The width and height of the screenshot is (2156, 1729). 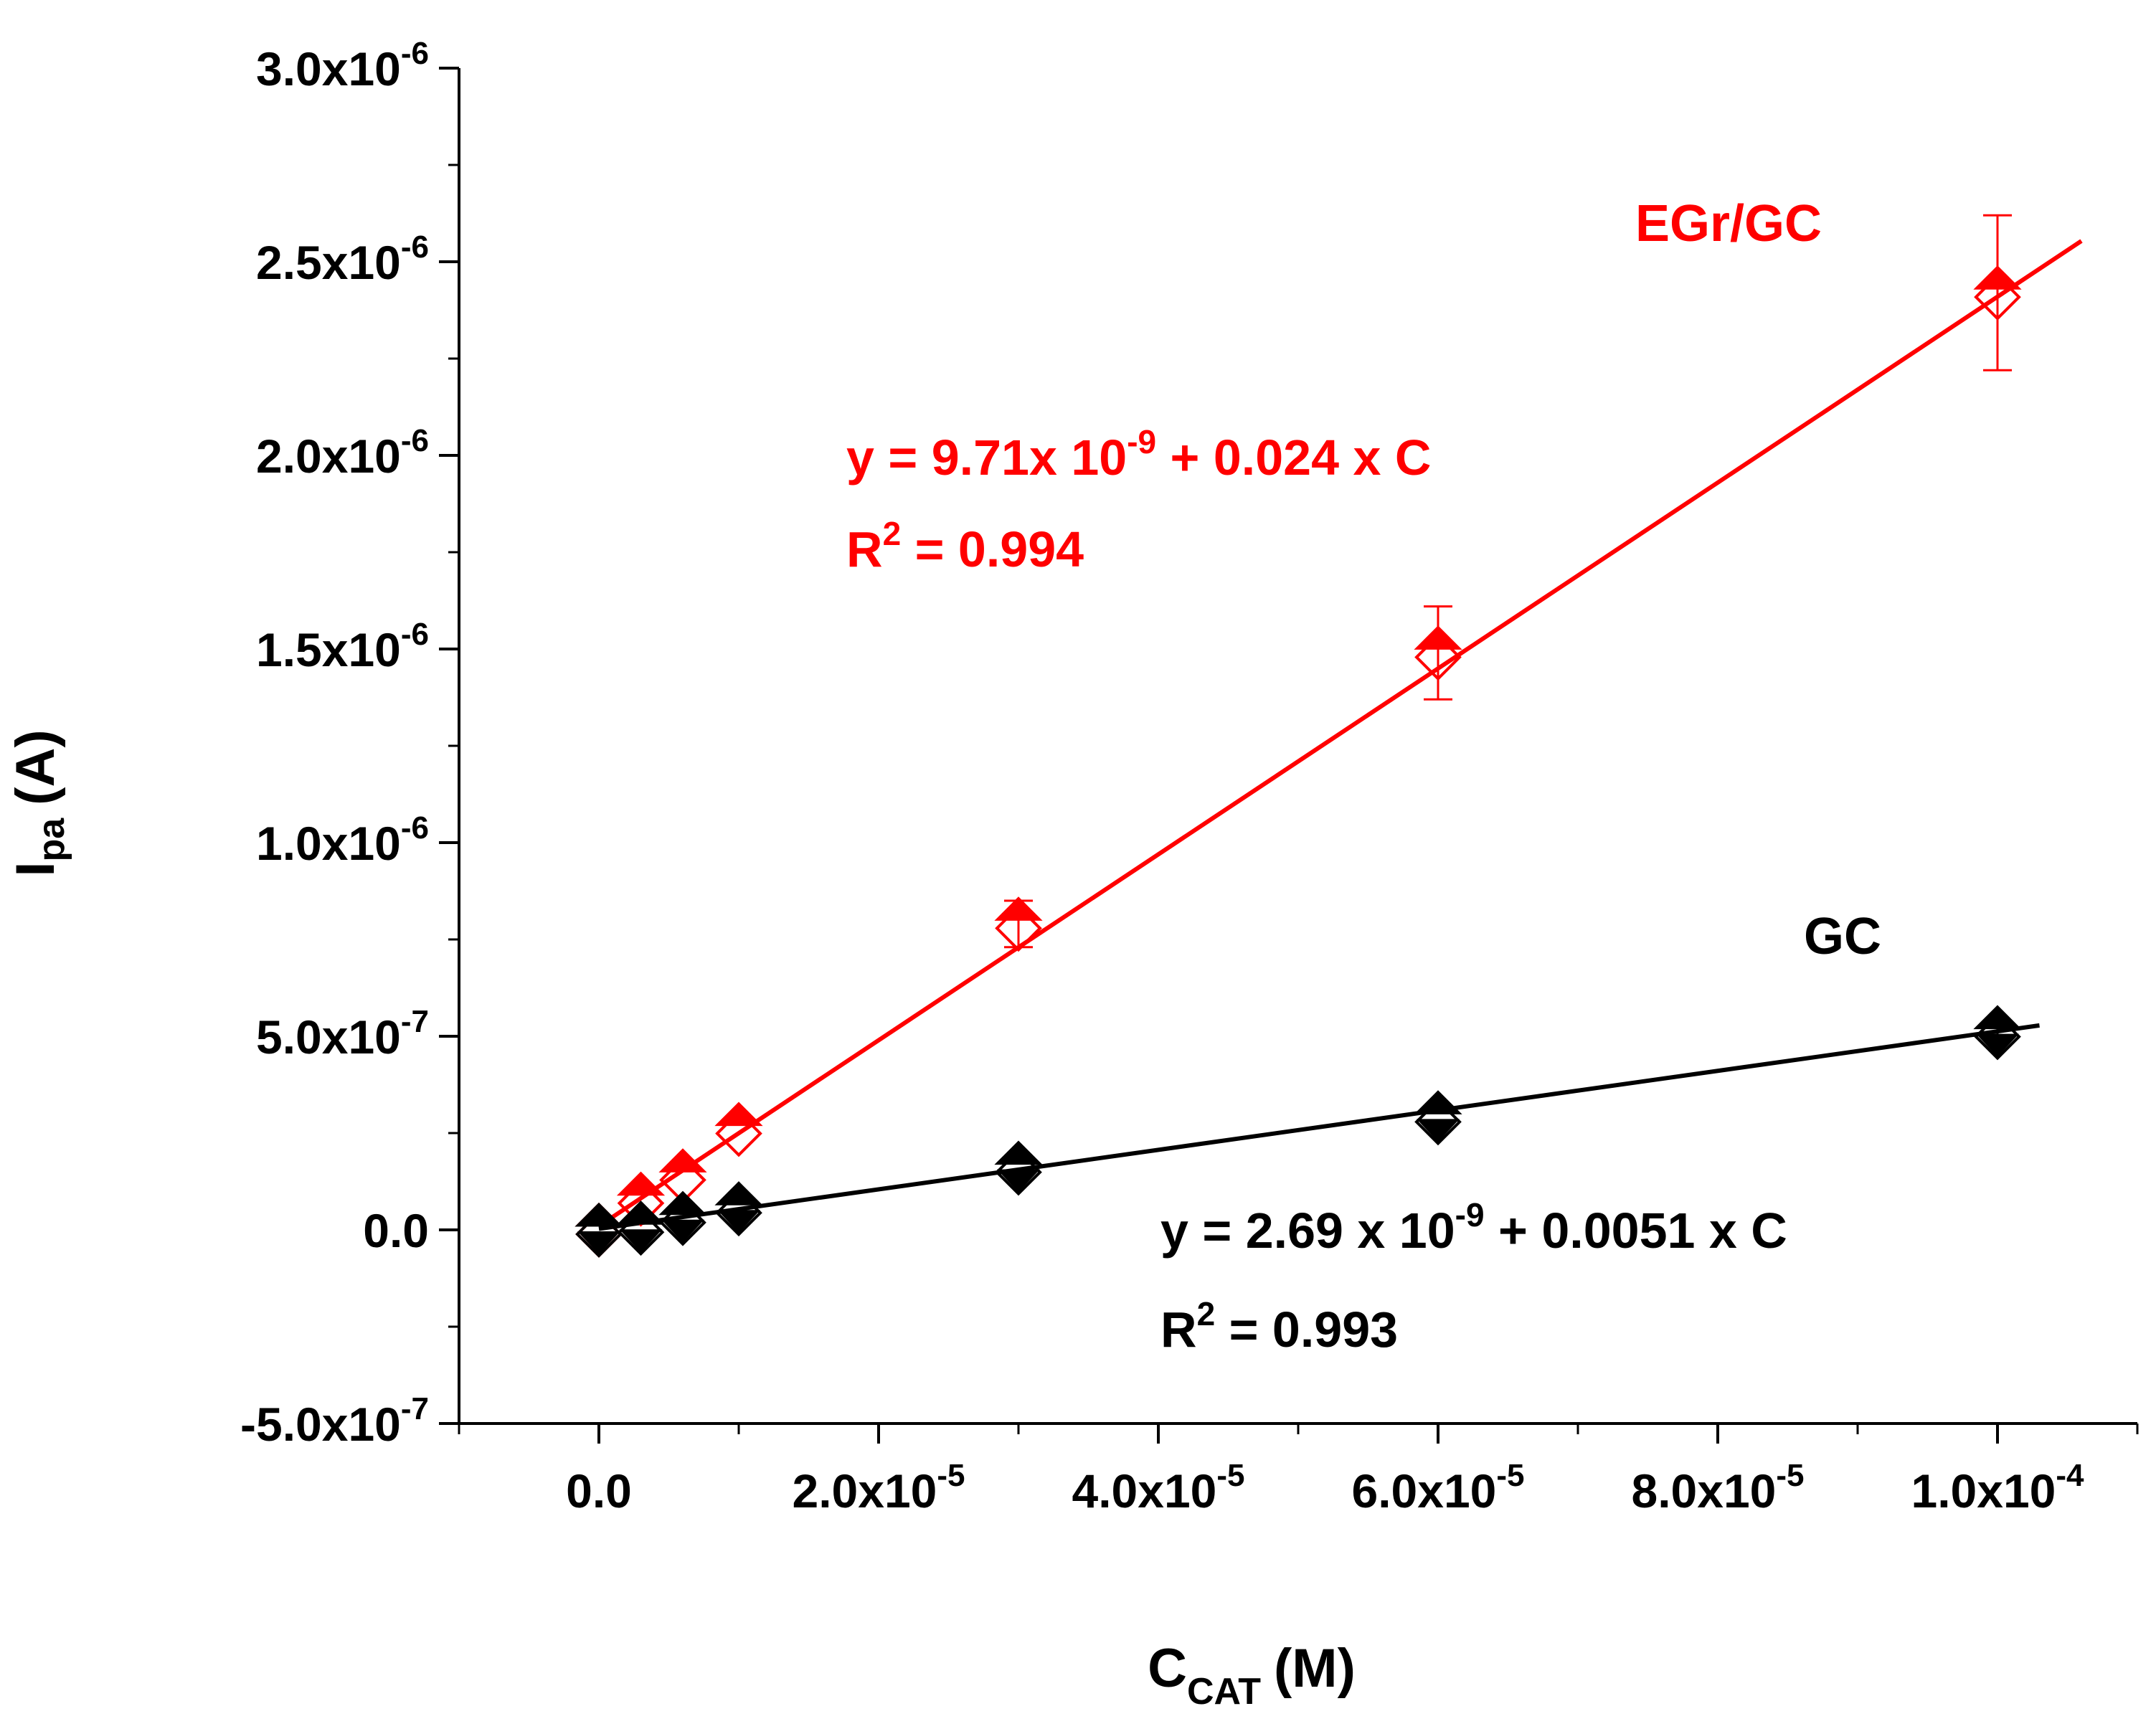 I want to click on y-tick-label: 5.0x10⁻⁷, so click(x=342, y=1034).